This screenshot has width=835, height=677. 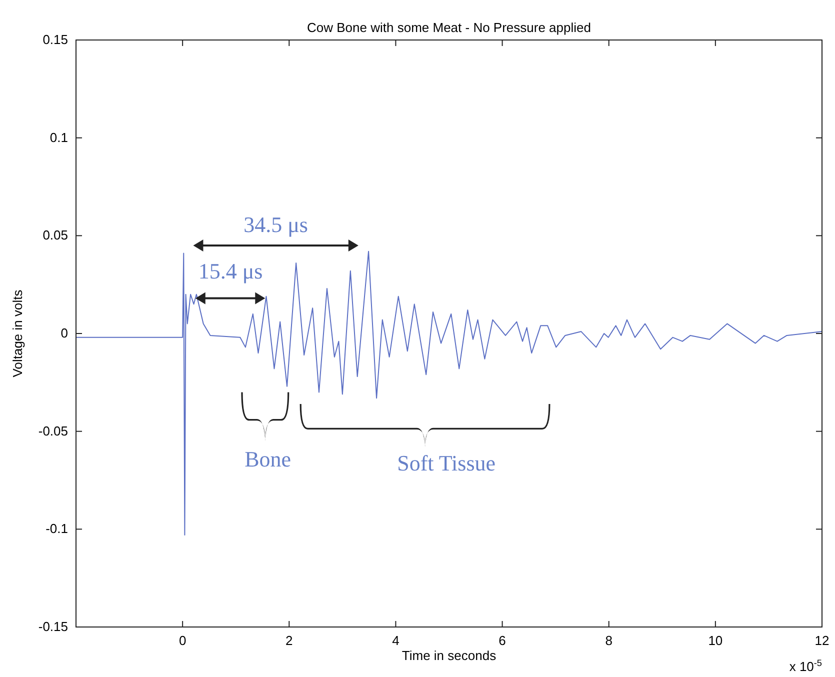 I want to click on y-tick-label: 0.05, so click(x=55, y=235).